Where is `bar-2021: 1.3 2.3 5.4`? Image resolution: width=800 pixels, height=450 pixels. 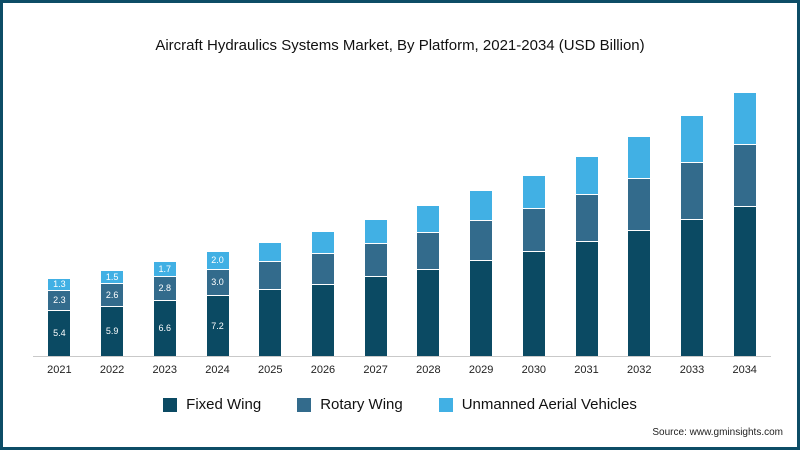
bar-2021: 1.3 2.3 5.4 is located at coordinates (59, 317).